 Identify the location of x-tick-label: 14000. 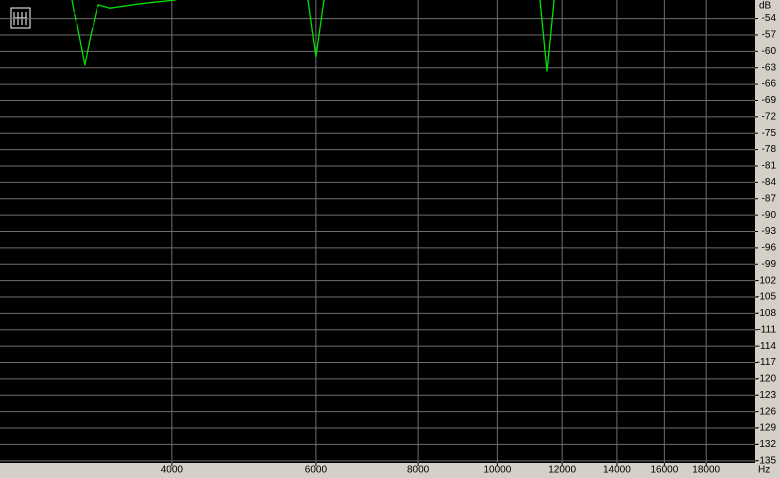
(617, 470).